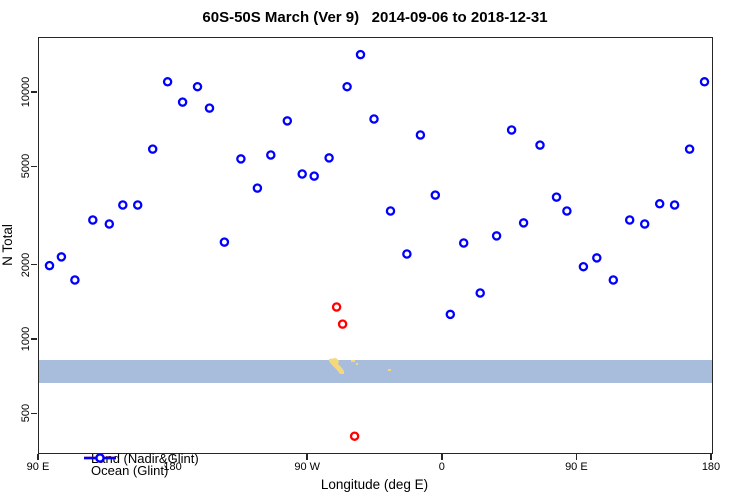 The height and width of the screenshot is (500, 750). What do you see at coordinates (374, 484) in the screenshot?
I see `x-axis-label: Longitude (deg E)` at bounding box center [374, 484].